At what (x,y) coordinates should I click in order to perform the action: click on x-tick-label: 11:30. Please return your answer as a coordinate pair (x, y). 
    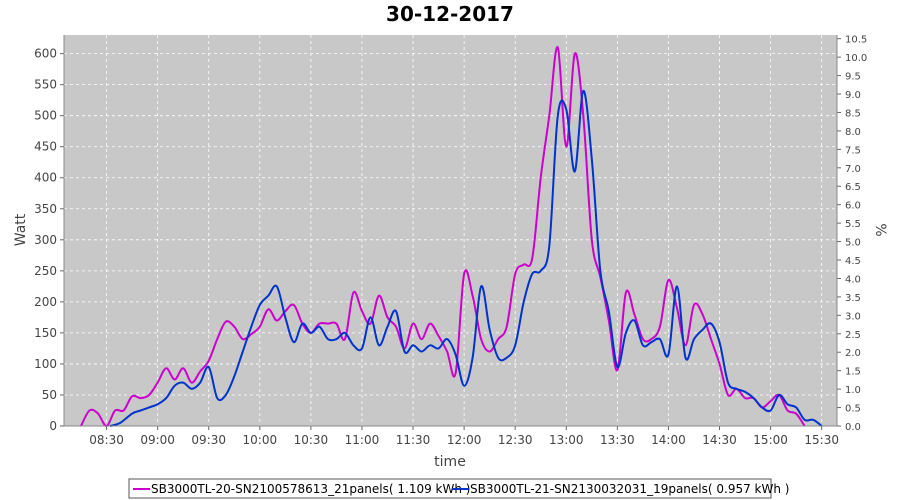
    Looking at the image, I should click on (413, 440).